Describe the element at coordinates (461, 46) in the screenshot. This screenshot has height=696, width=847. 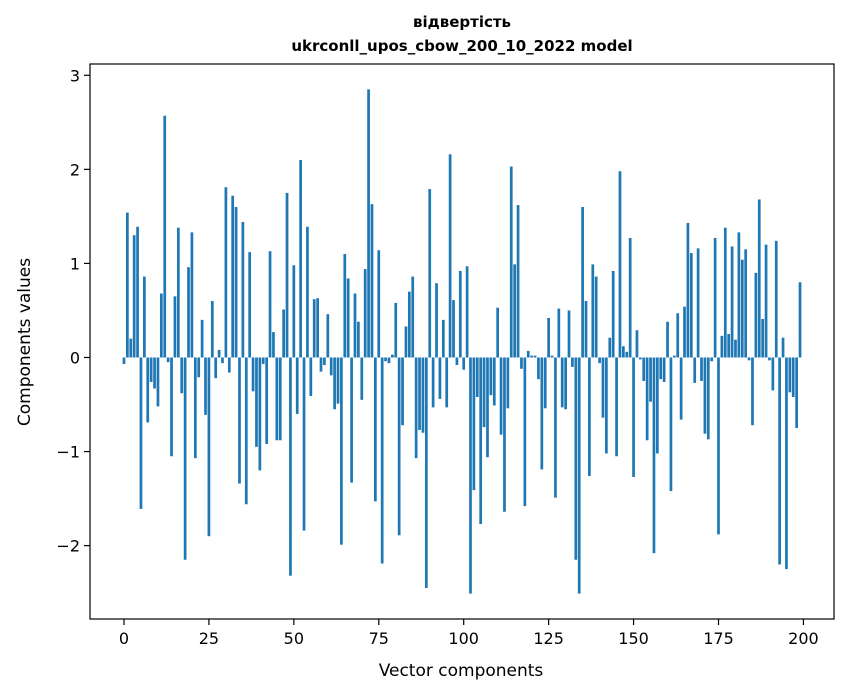
I see `chart-title-line2: ukrconll_upos_cbow_200_10_2022 model` at that location.